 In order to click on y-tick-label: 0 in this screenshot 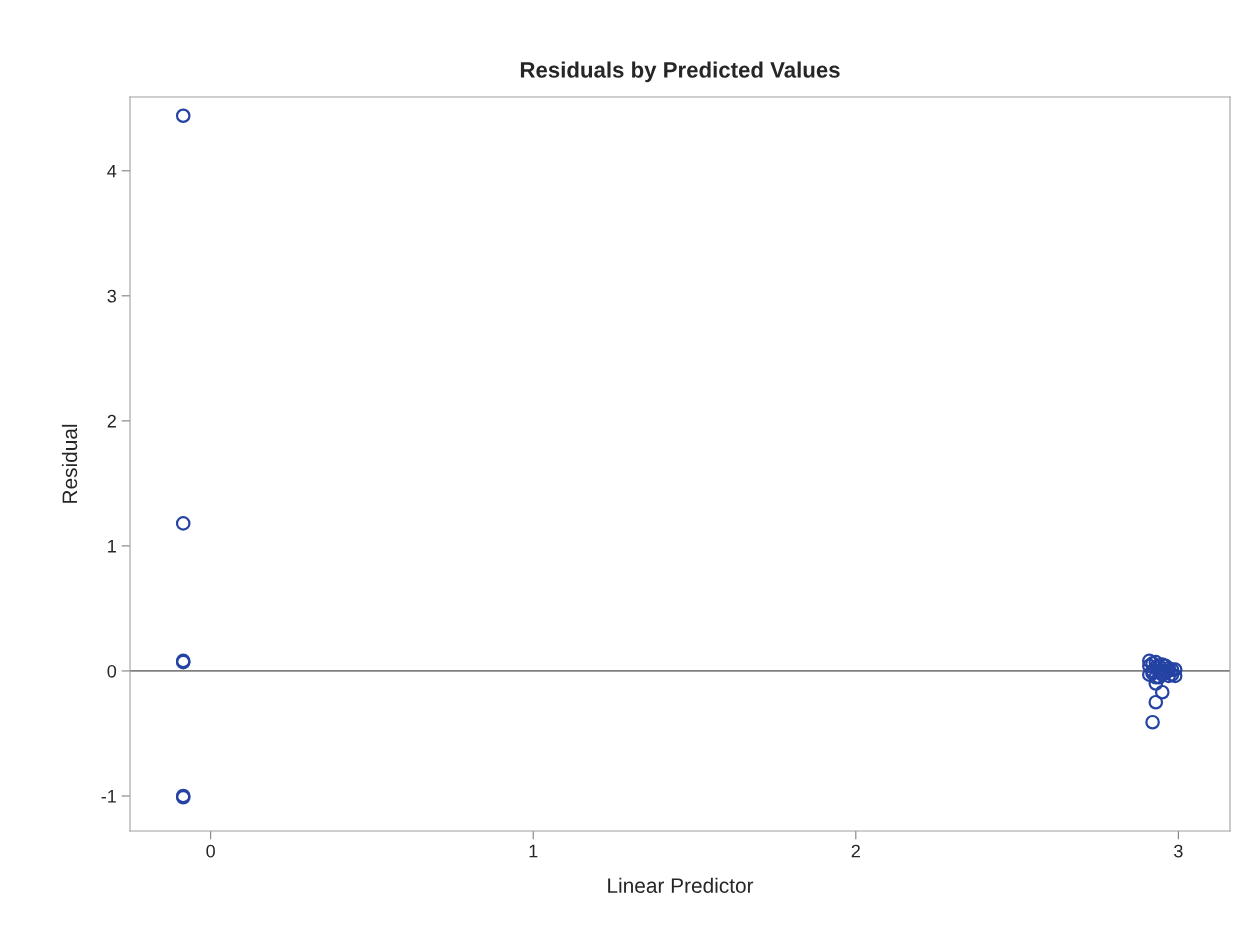, I will do `click(112, 671)`.